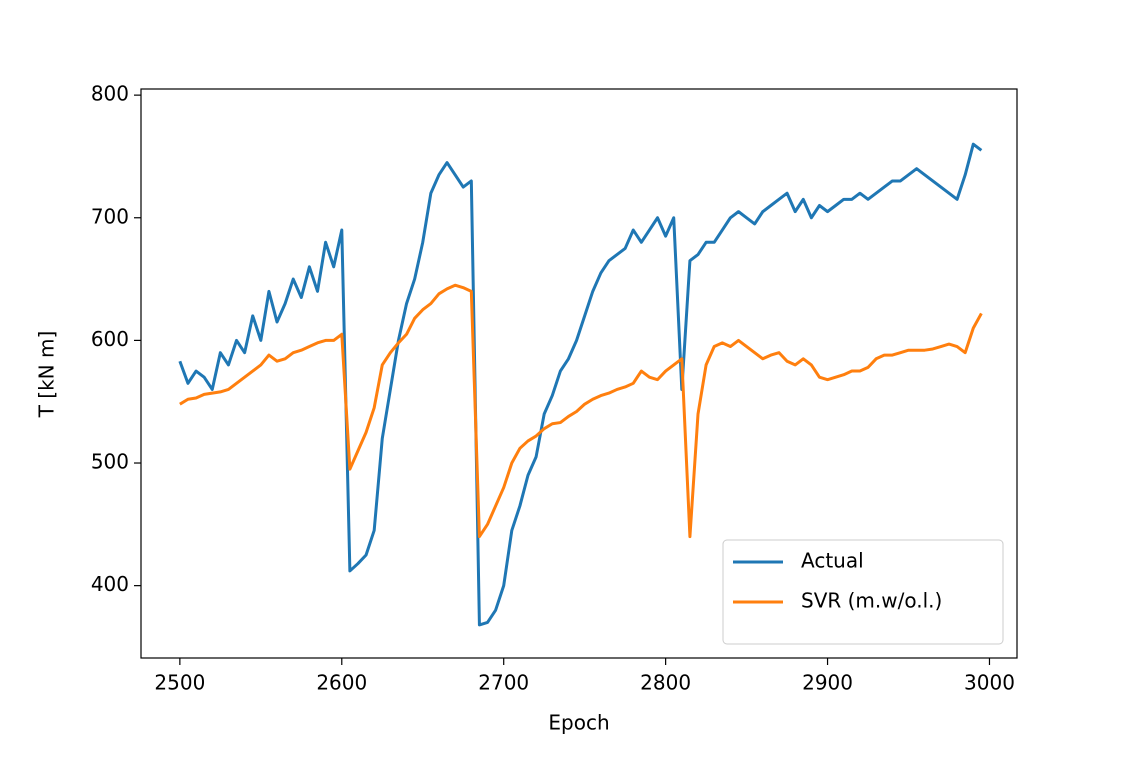  Describe the element at coordinates (47, 375) in the screenshot. I see `y-axis-label: T [kN m]` at that location.